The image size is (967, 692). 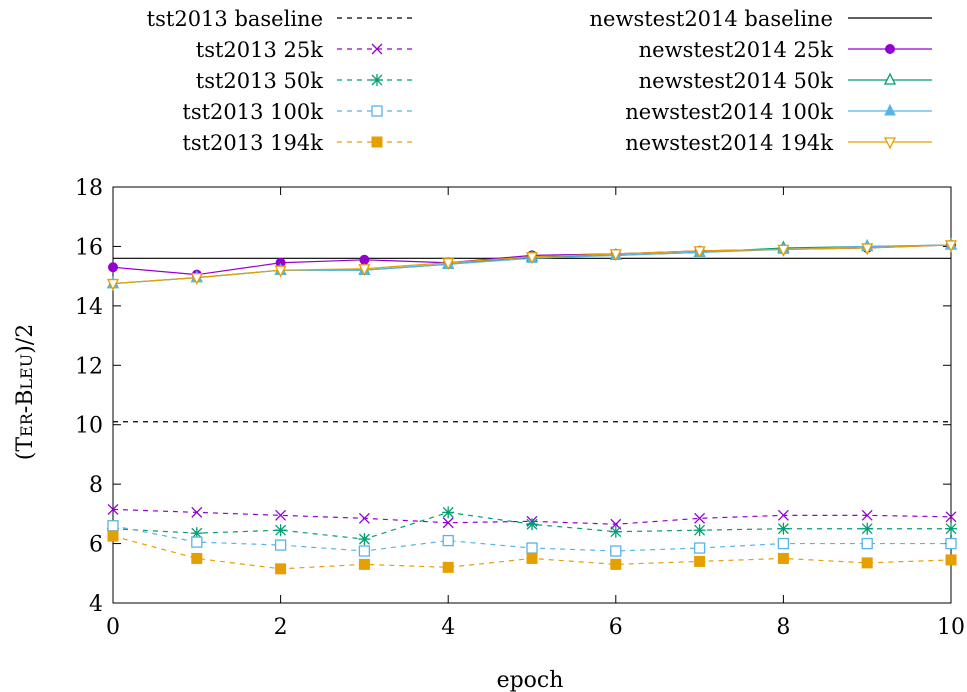 What do you see at coordinates (252, 143) in the screenshot?
I see `legend-label: tst2013 194k` at bounding box center [252, 143].